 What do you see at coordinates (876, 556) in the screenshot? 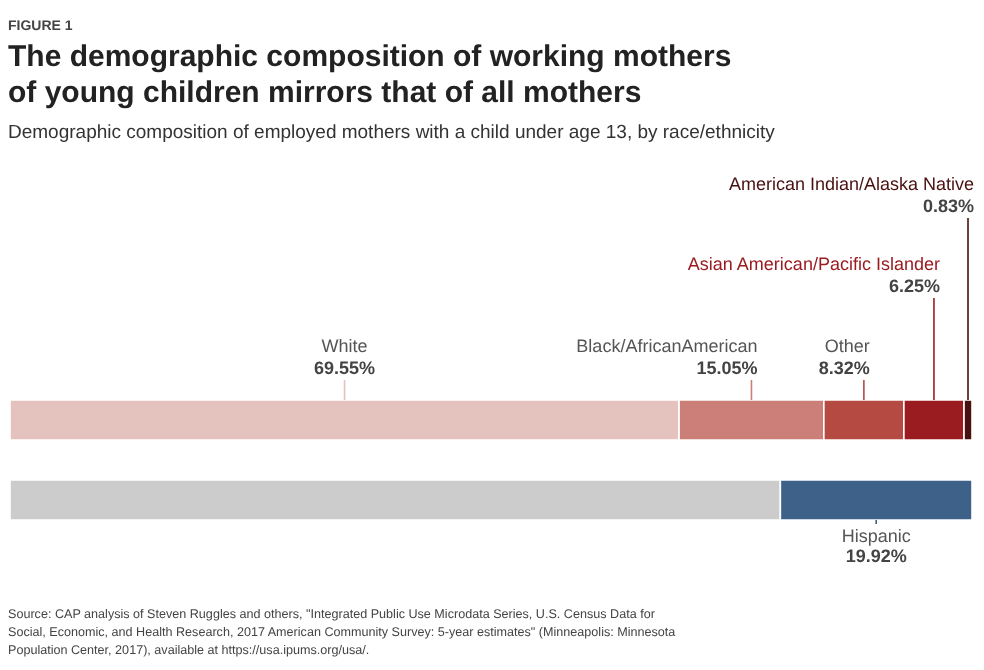
I see `data-label: 19.92%` at bounding box center [876, 556].